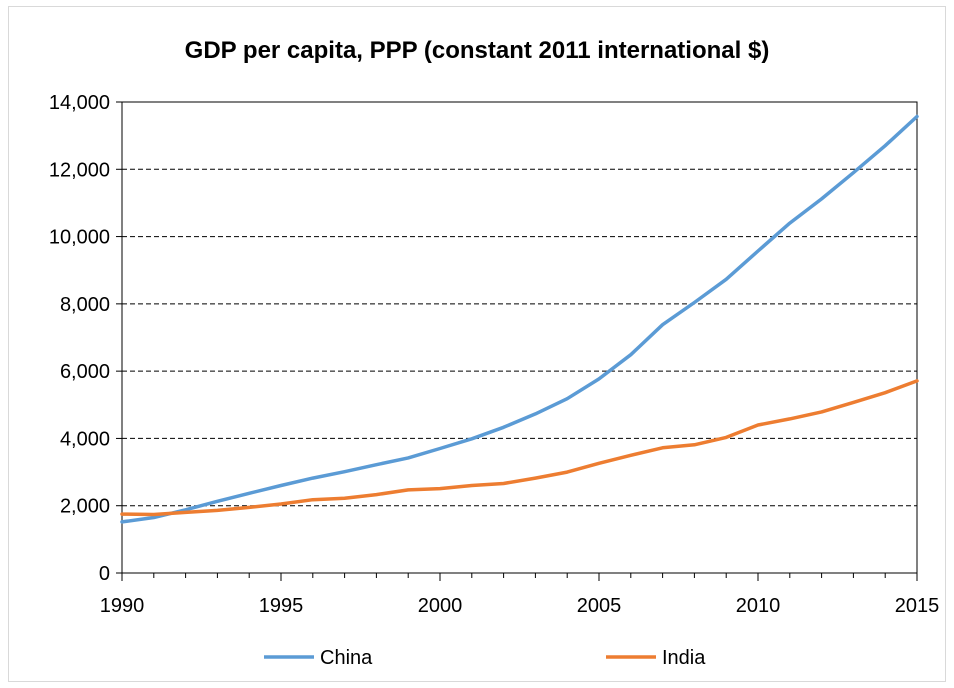  Describe the element at coordinates (79, 238) in the screenshot. I see `y-tick-label: 10,000` at that location.